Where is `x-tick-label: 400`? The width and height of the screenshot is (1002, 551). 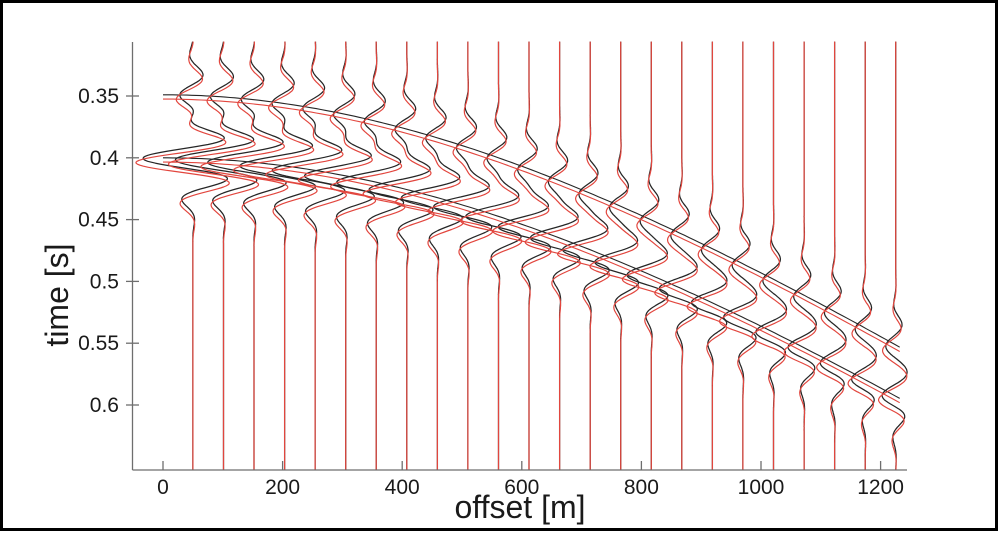
x-tick-label: 400 is located at coordinates (402, 487).